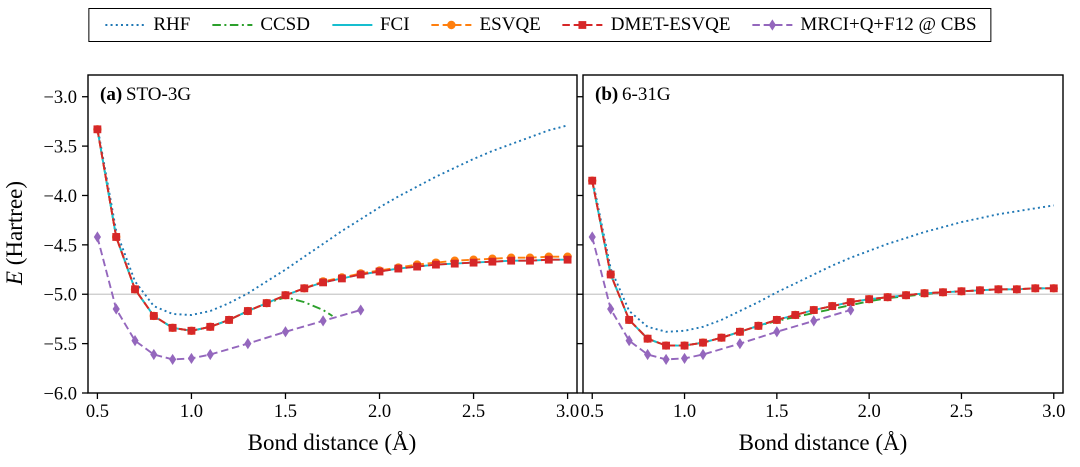 This screenshot has width=1080, height=467. I want to click on x-tick-label: 1.5, so click(285, 412).